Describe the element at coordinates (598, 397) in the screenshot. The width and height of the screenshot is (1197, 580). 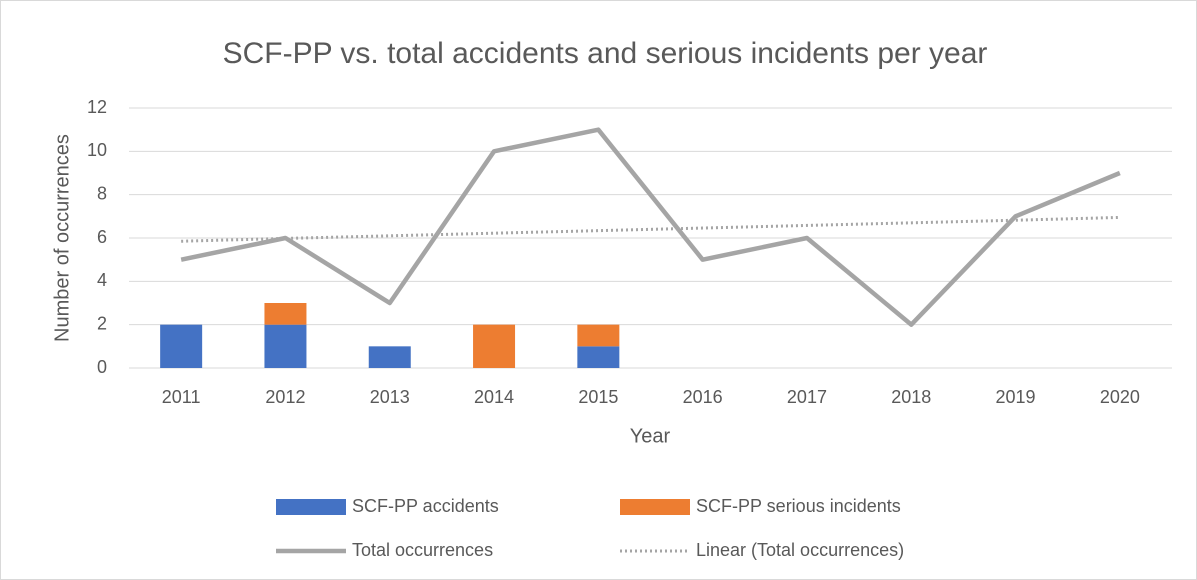
I see `x-tick-label: 2015` at that location.